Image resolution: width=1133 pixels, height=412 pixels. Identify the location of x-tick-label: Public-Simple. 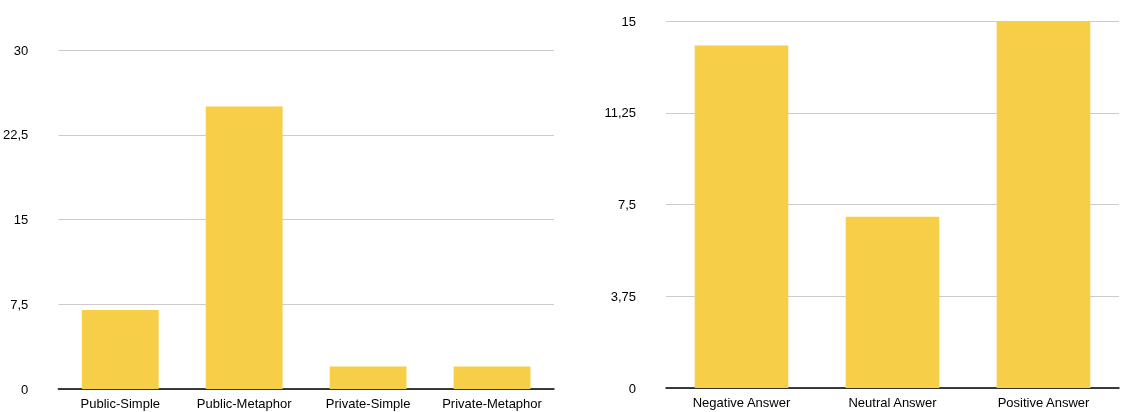
(120, 403).